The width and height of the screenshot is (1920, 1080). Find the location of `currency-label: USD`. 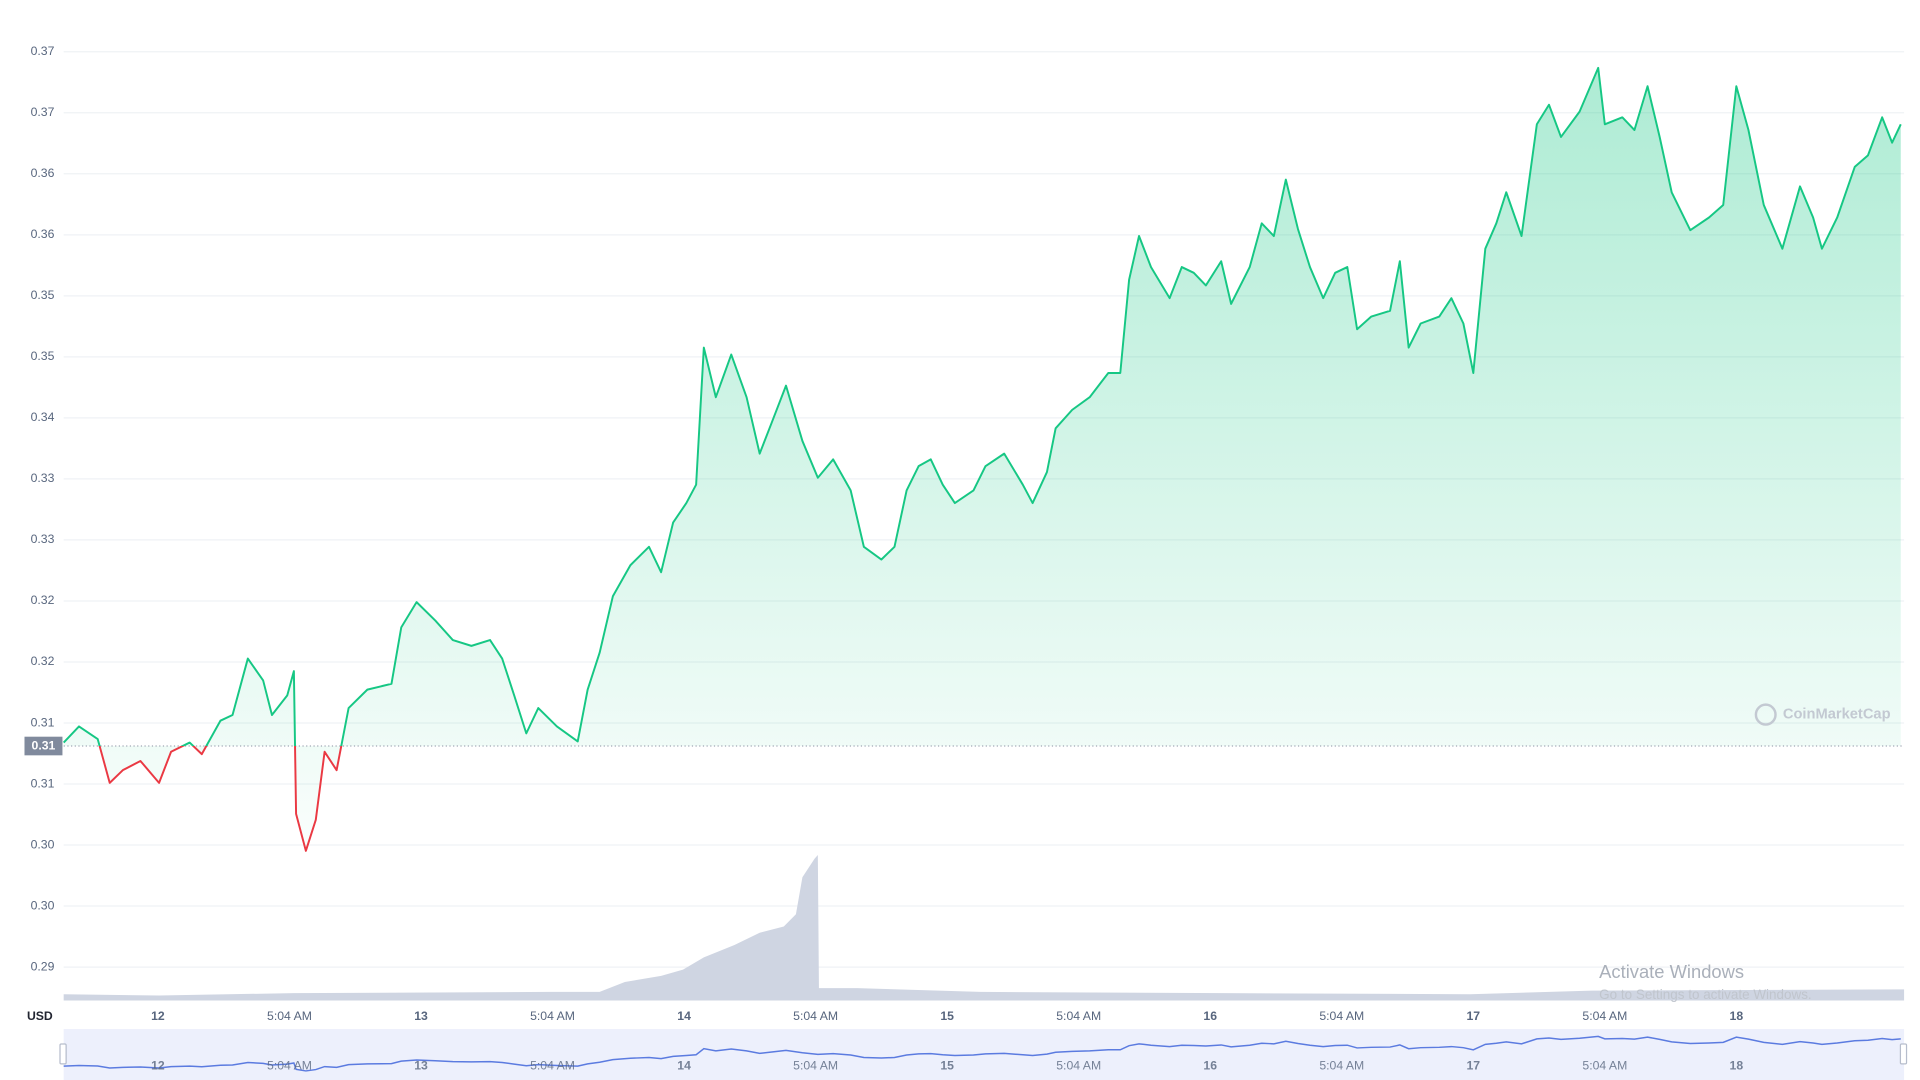

currency-label: USD is located at coordinates (40, 1016).